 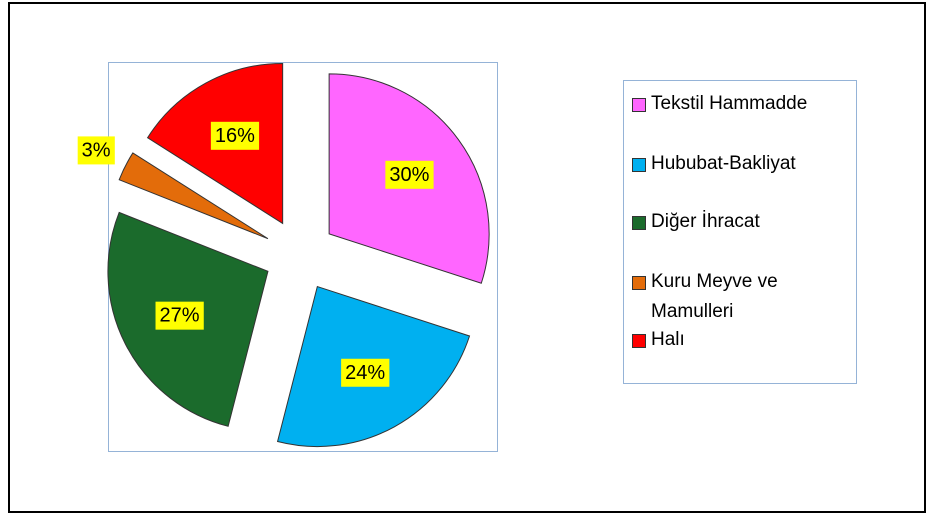 I want to click on legend-item: Tekstil Hammadde, so click(x=743, y=104).